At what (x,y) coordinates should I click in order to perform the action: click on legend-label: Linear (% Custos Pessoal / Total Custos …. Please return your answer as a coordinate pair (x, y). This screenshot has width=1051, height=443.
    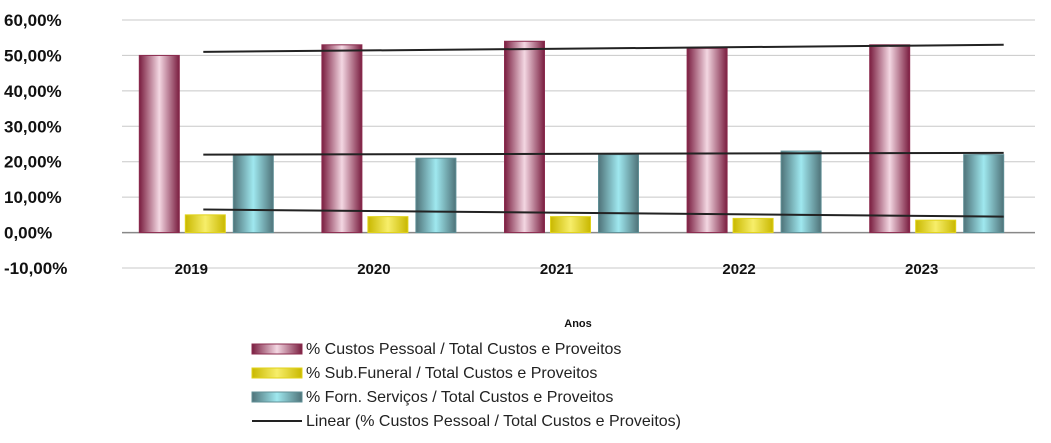
    Looking at the image, I should click on (493, 421).